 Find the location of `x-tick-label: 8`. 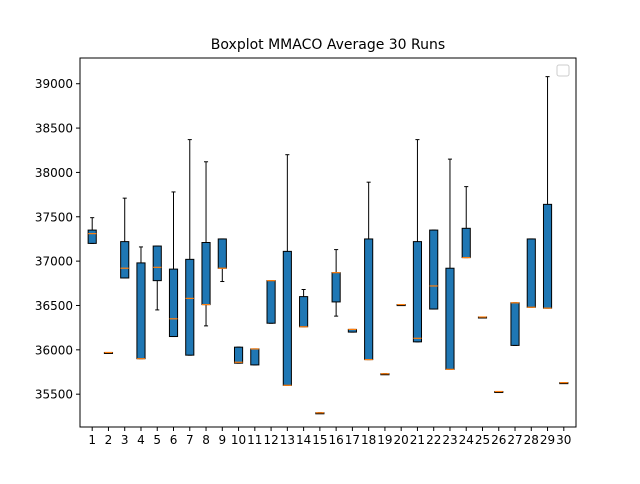

x-tick-label: 8 is located at coordinates (206, 440).